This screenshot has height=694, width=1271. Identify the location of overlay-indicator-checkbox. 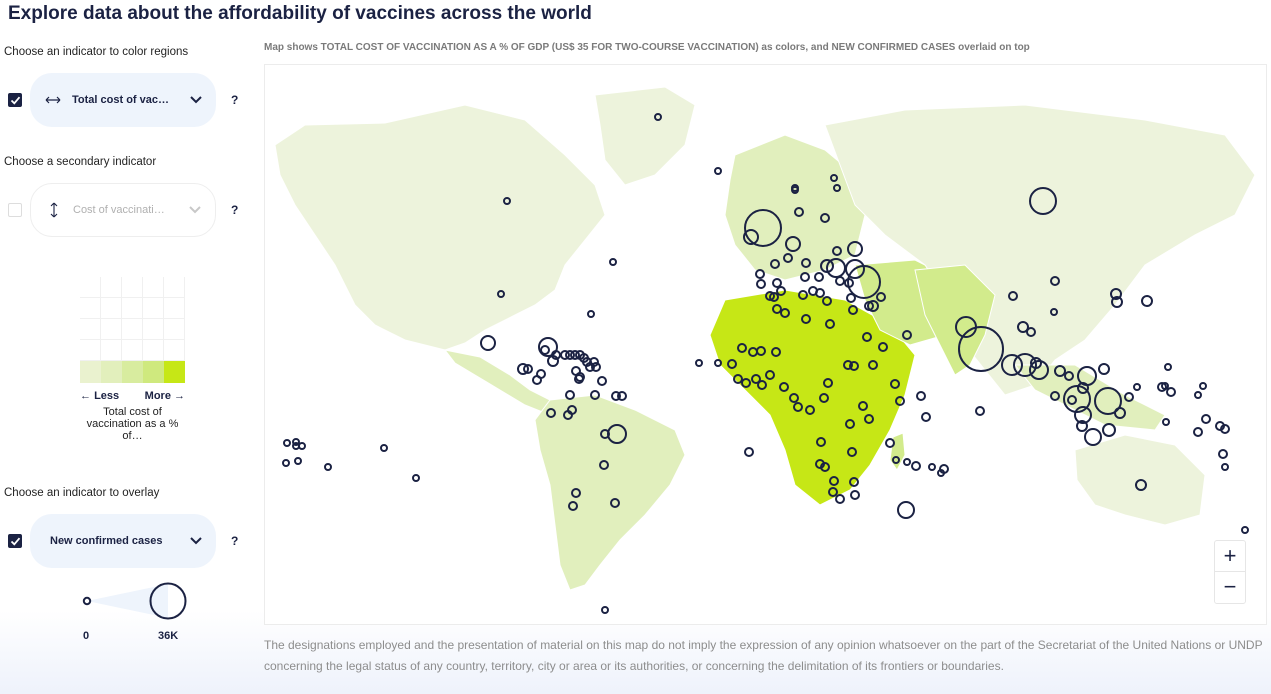
(15, 541).